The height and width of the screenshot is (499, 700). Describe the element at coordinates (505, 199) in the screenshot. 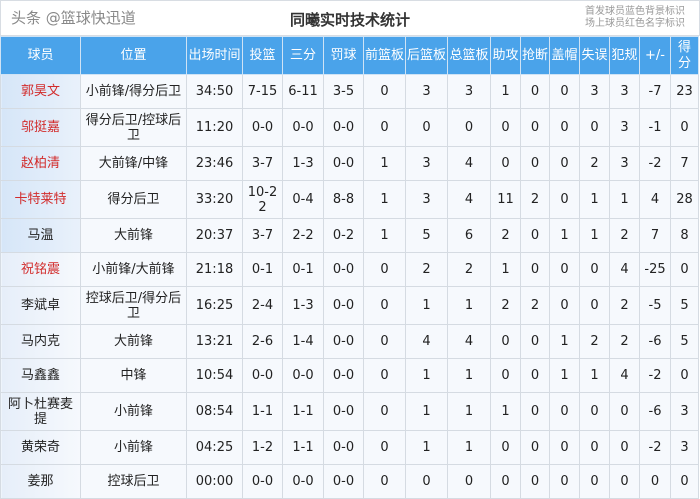

I see `stat-cell: 11` at that location.